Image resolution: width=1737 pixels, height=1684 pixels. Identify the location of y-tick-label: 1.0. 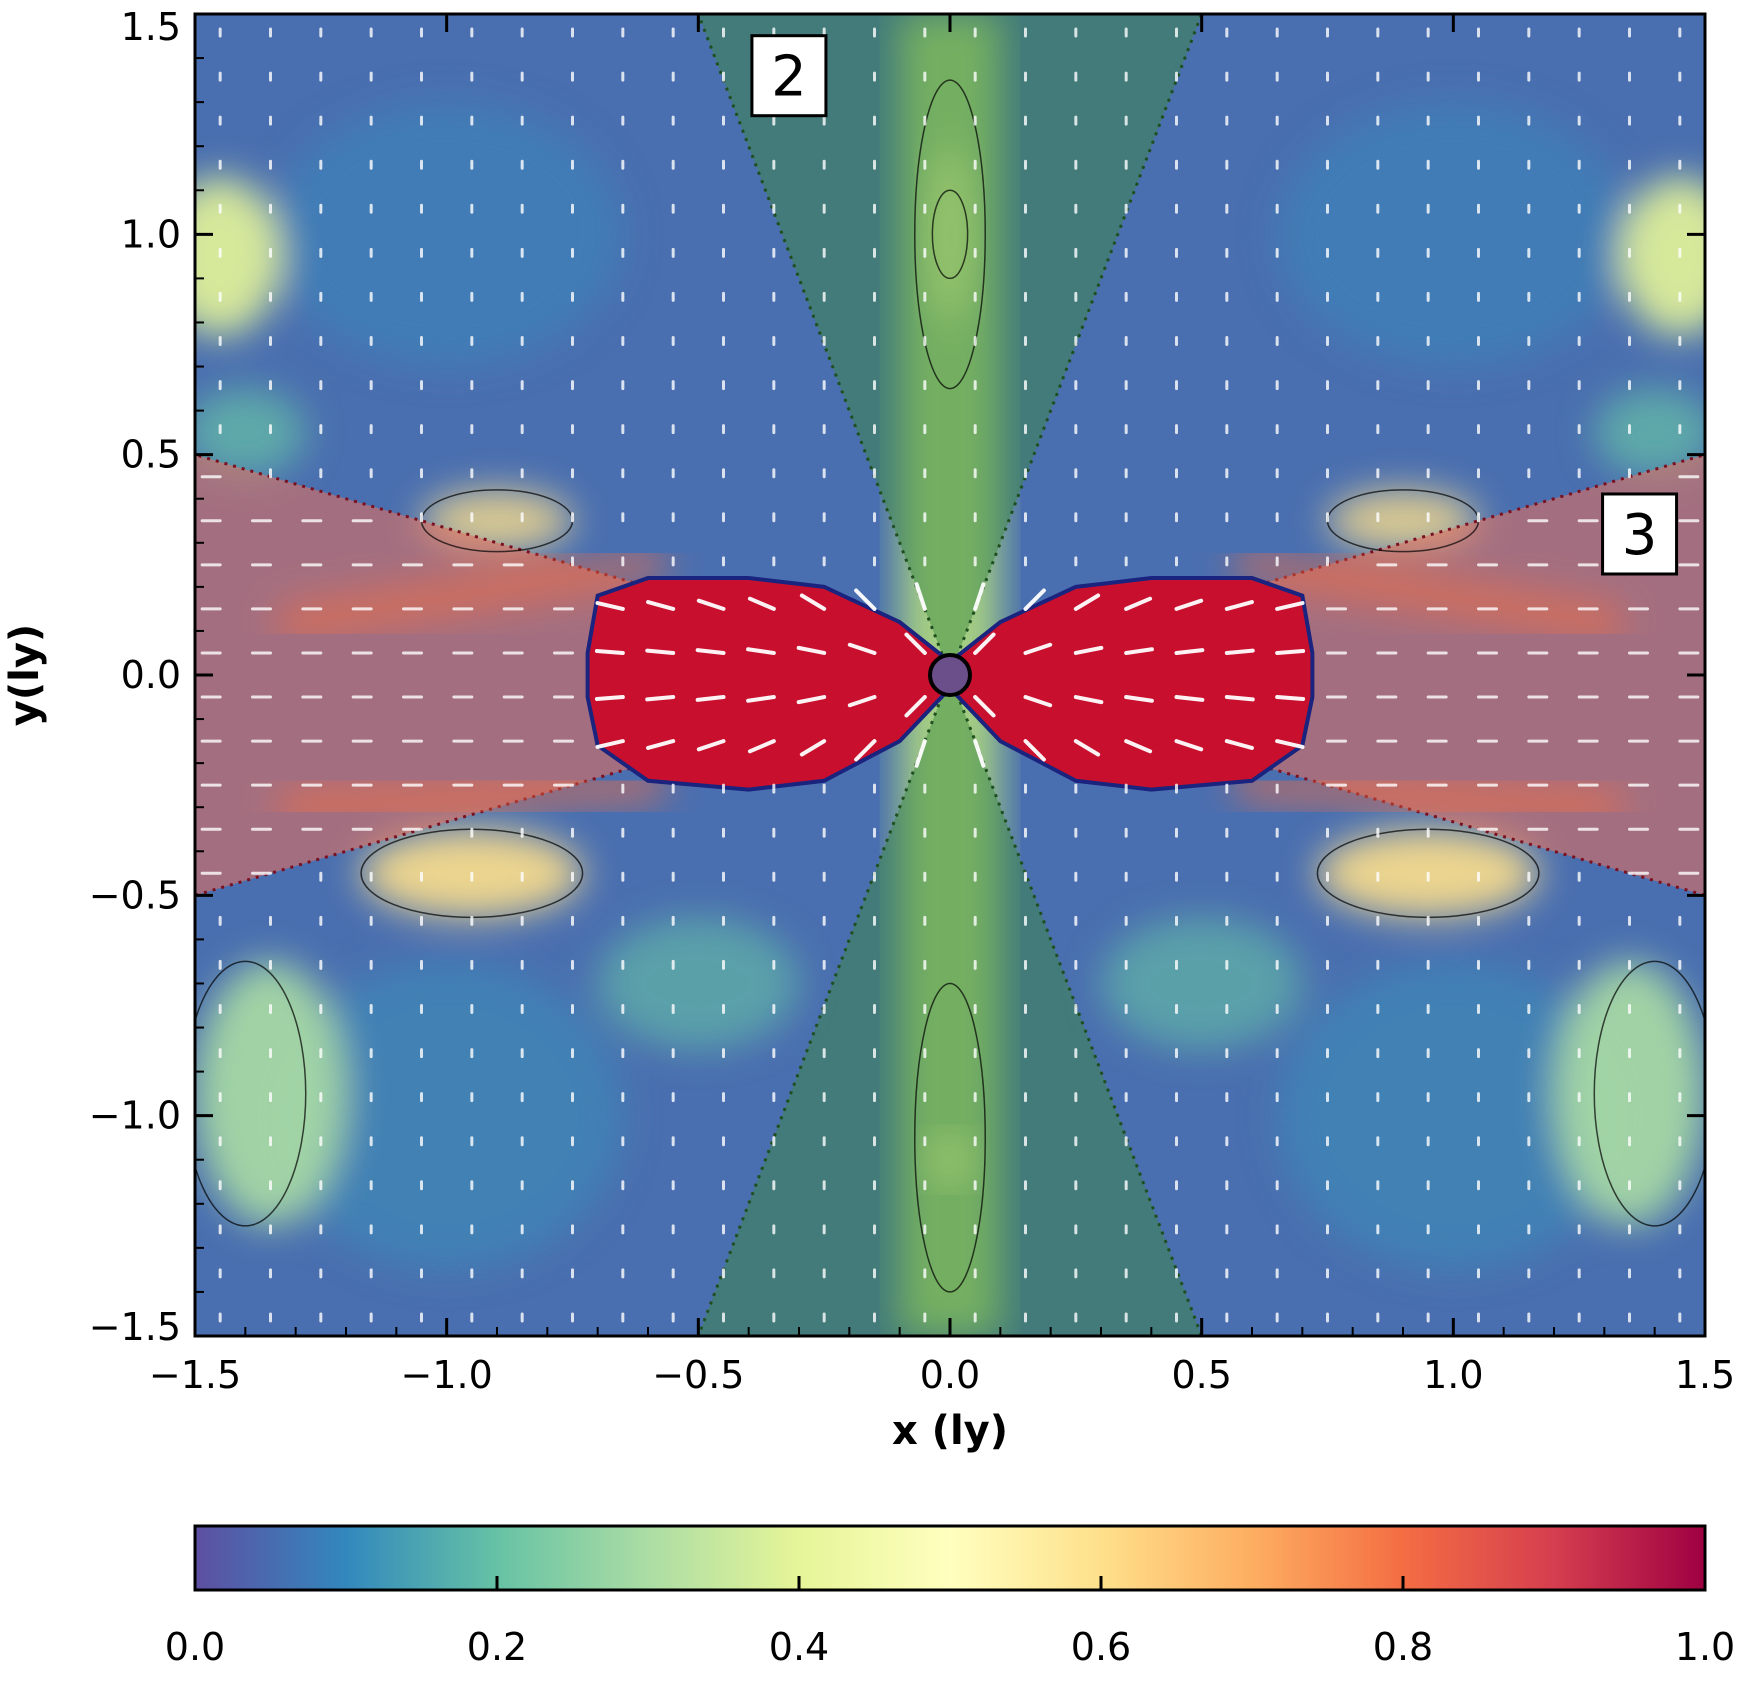
(151, 234).